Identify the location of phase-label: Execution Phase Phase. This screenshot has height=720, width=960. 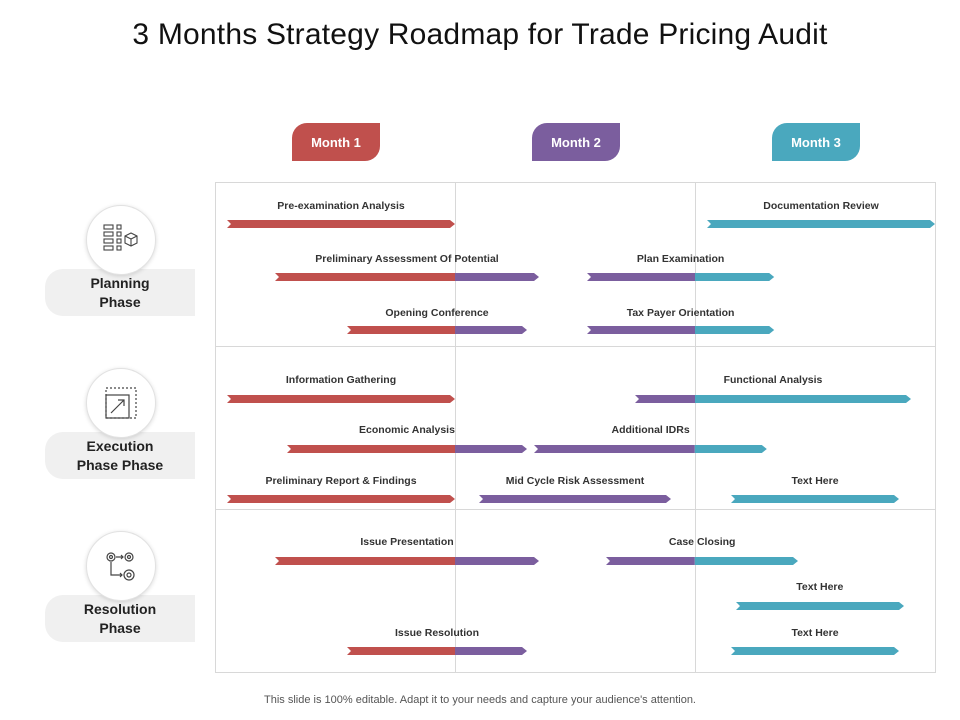
(120, 455).